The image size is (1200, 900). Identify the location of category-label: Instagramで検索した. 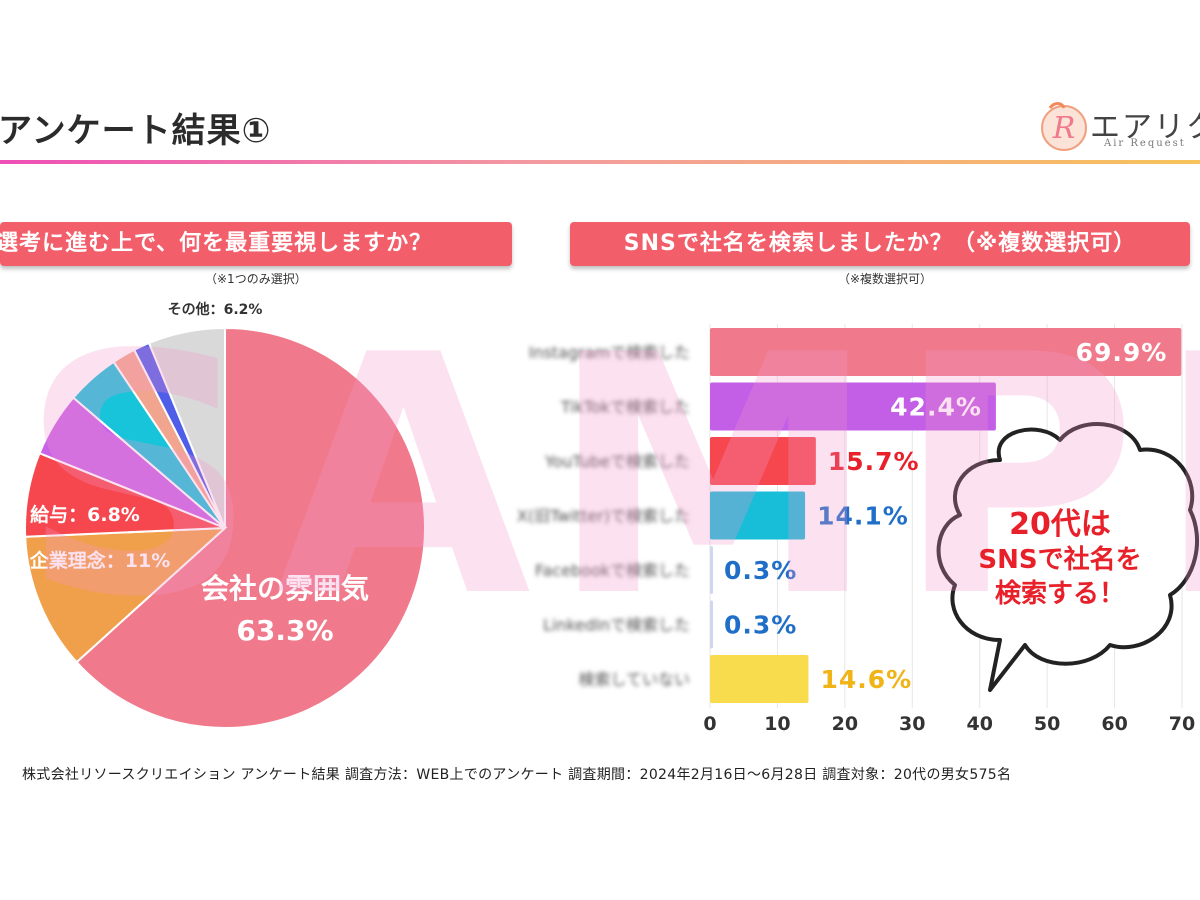
(609, 352).